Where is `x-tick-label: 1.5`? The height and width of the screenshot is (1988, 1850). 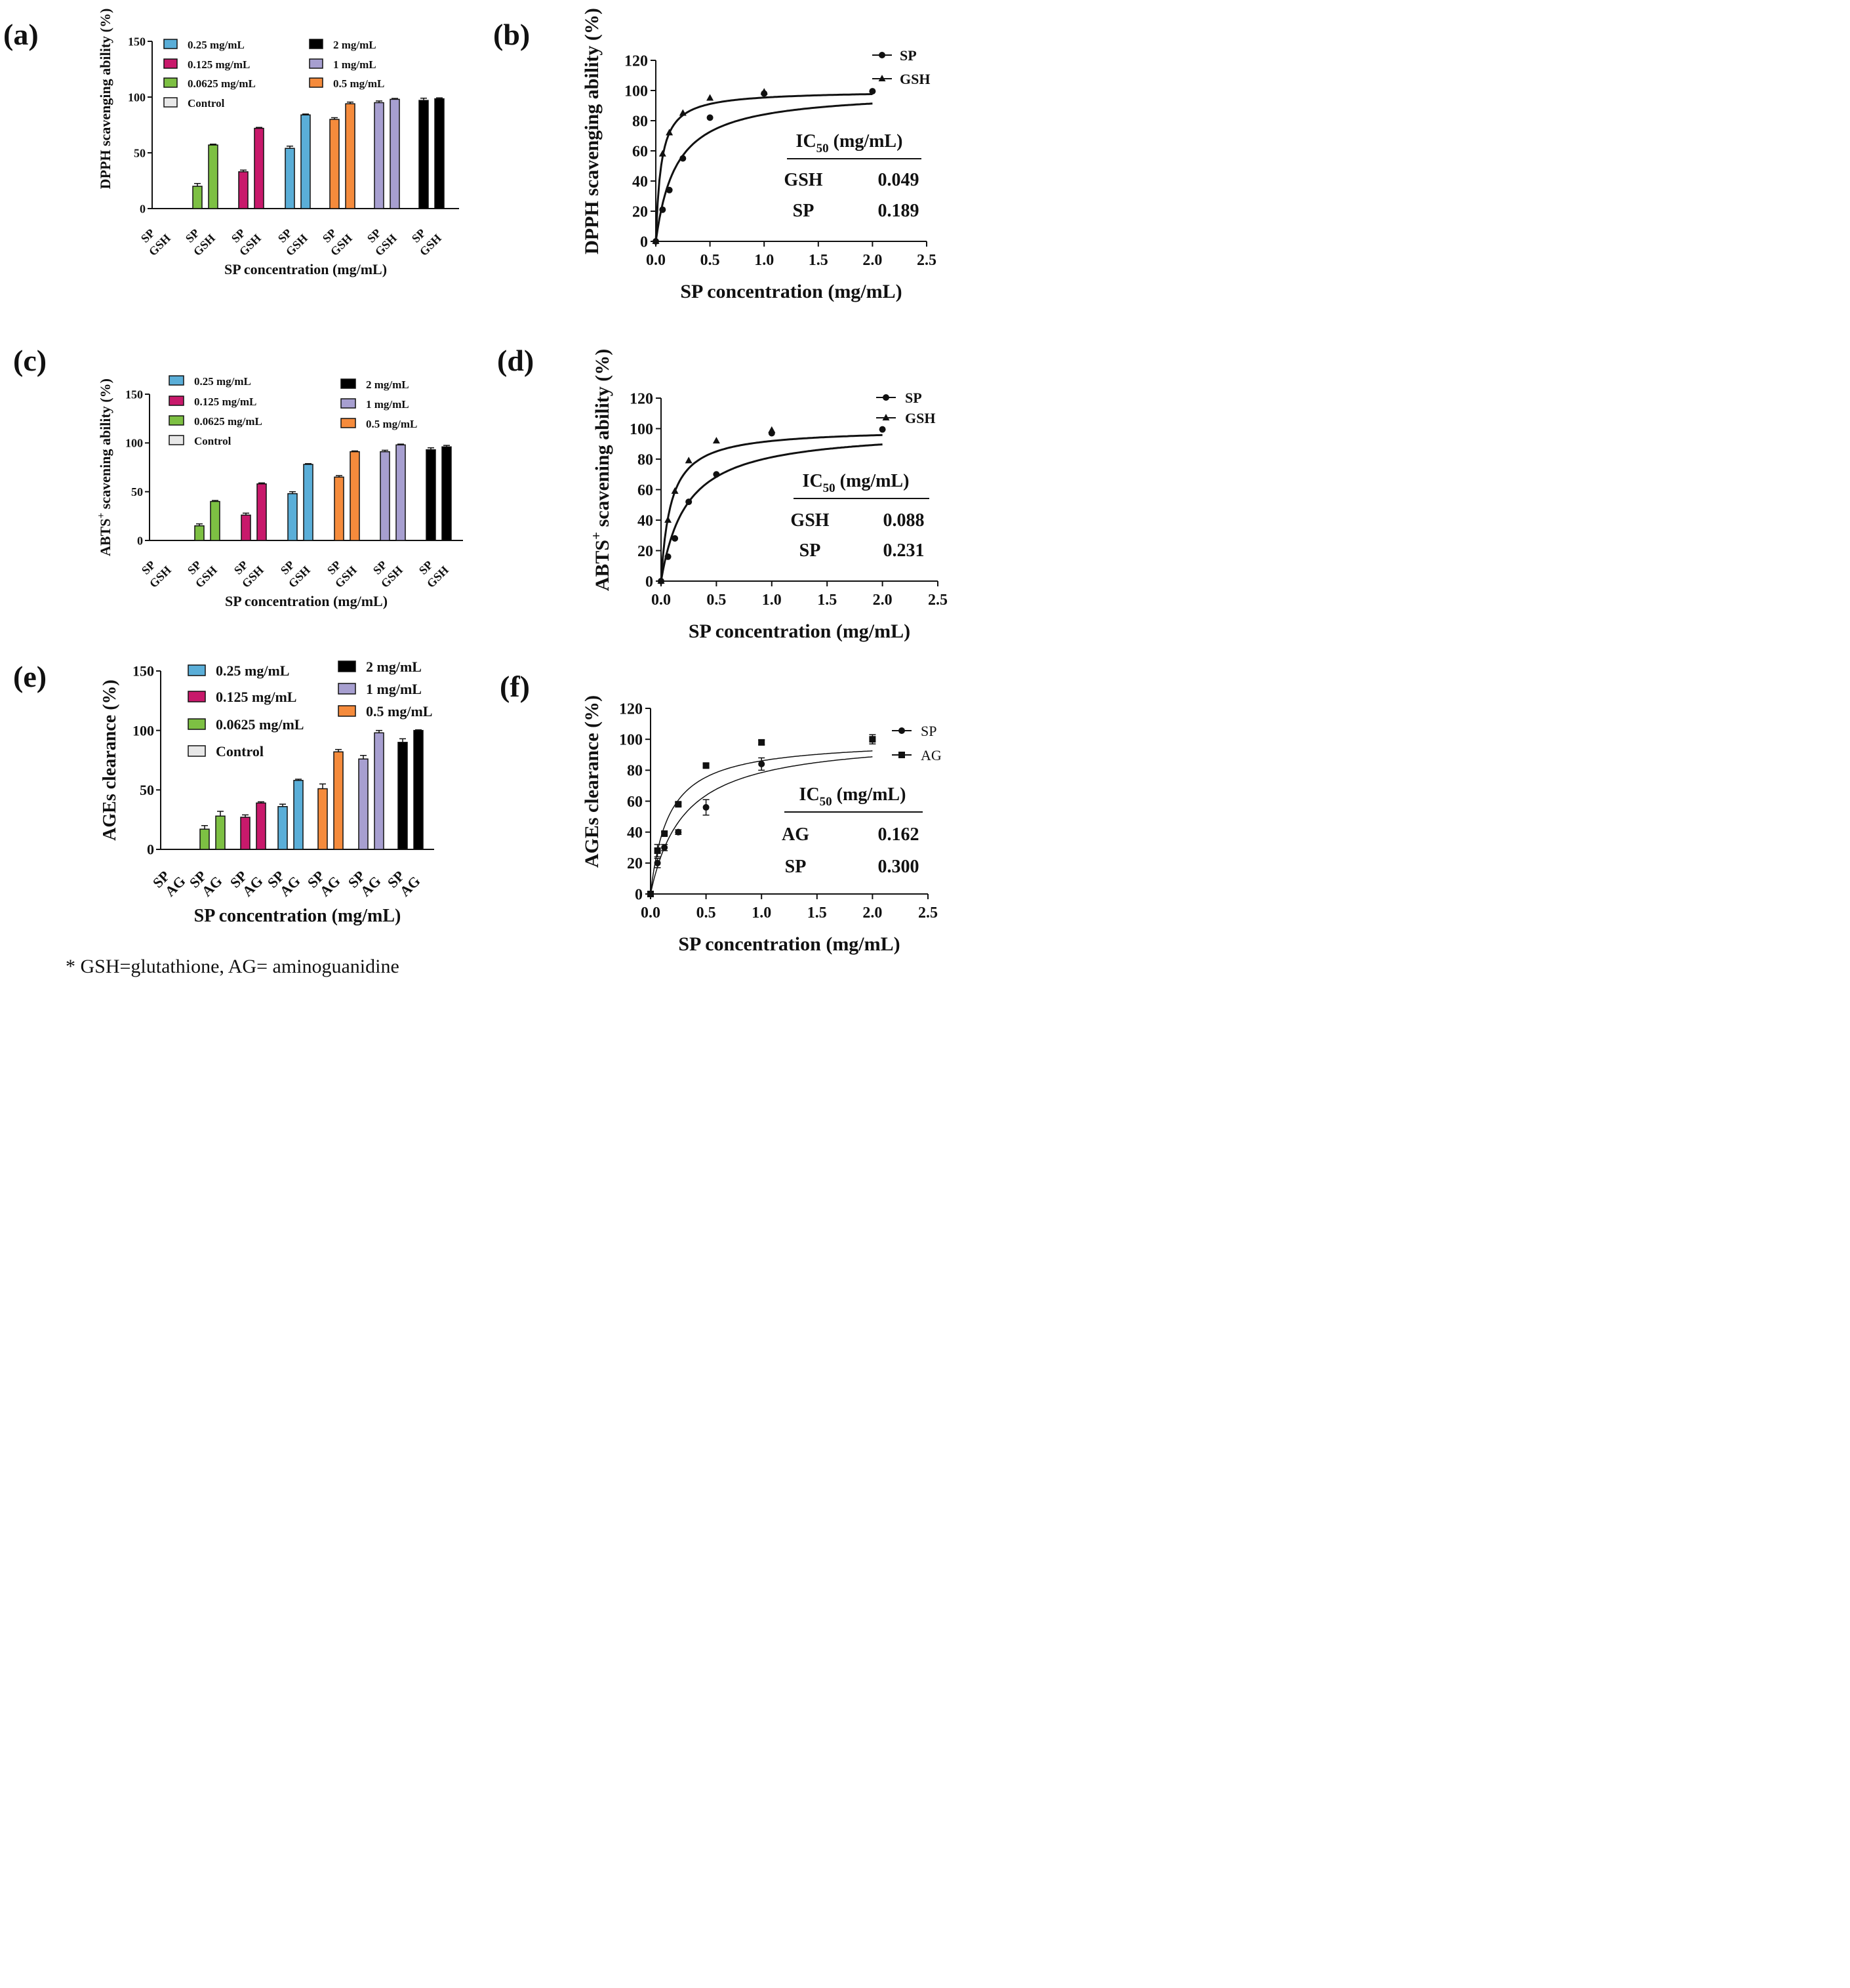 x-tick-label: 1.5 is located at coordinates (817, 913).